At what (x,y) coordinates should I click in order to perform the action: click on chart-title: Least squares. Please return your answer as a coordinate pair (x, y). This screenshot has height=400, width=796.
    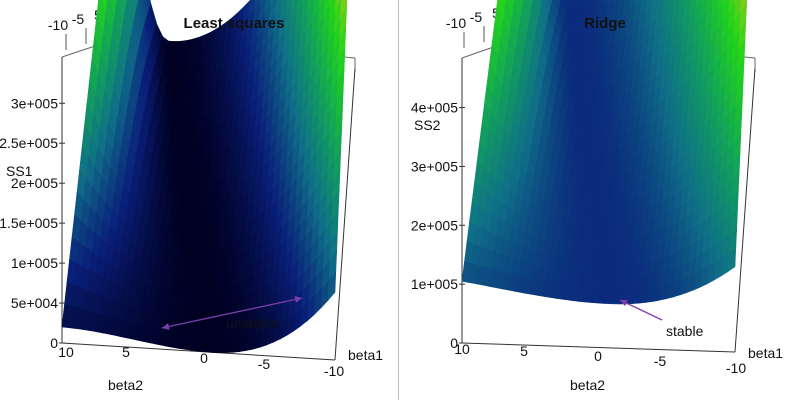
    Looking at the image, I should click on (234, 23).